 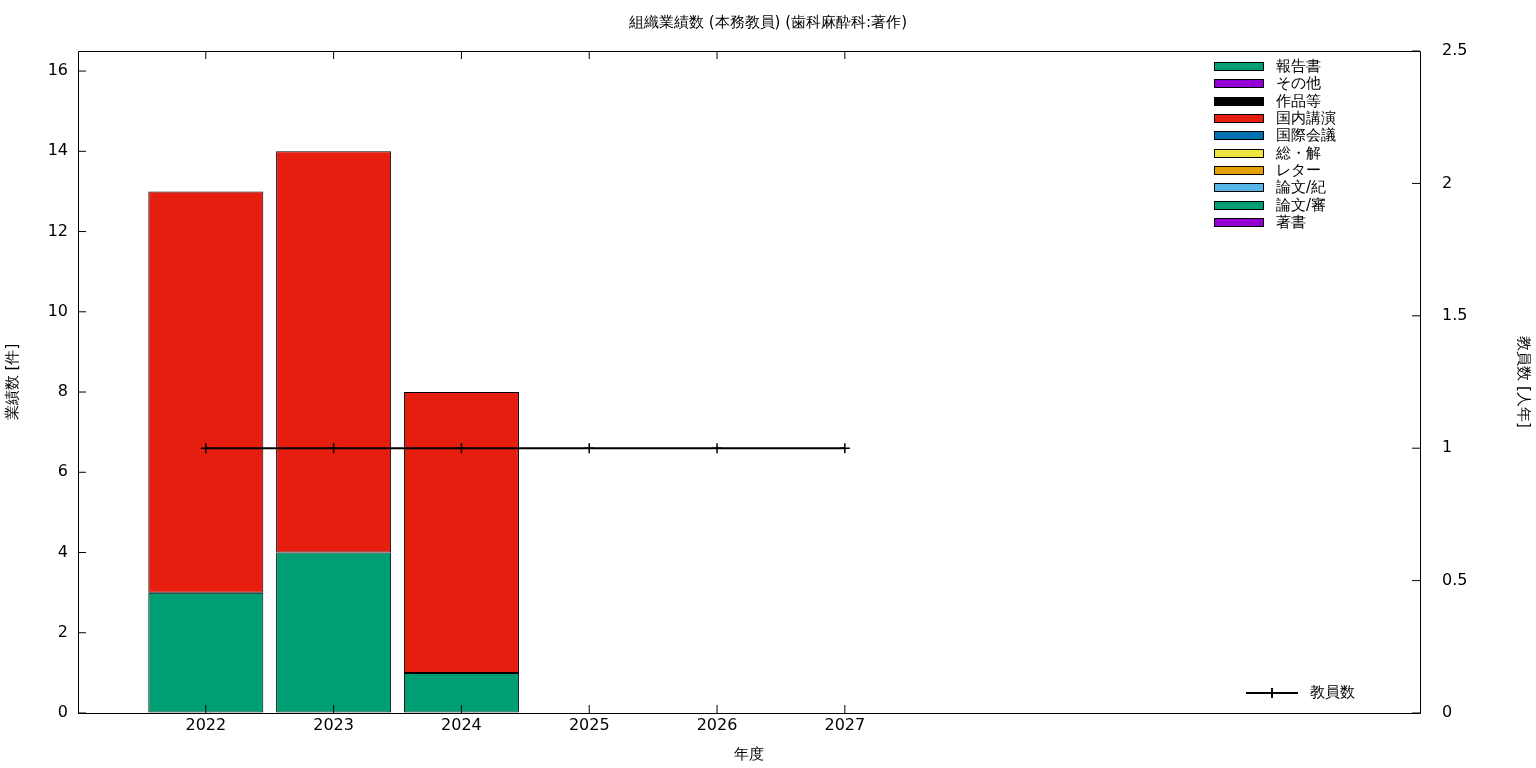 I want to click on y-tick-label: 0, so click(x=62, y=712).